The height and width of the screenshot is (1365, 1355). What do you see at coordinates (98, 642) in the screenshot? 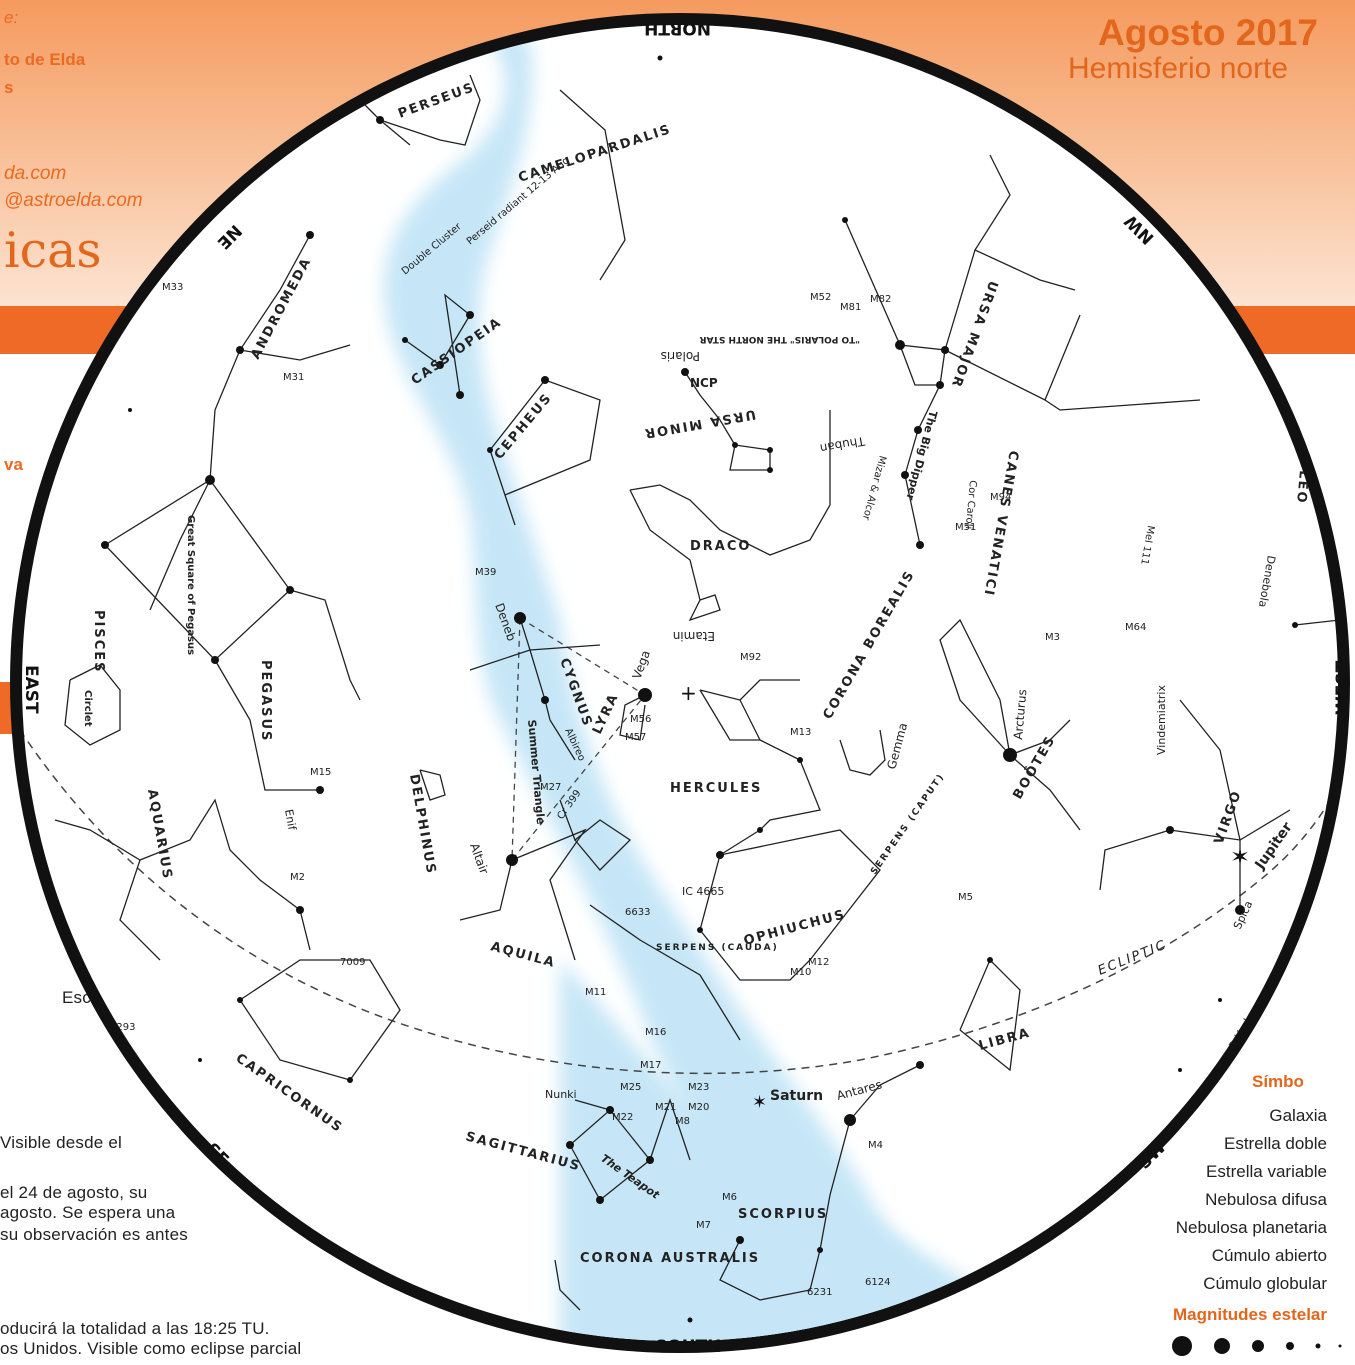
I see `constellation-label: PISCES` at bounding box center [98, 642].